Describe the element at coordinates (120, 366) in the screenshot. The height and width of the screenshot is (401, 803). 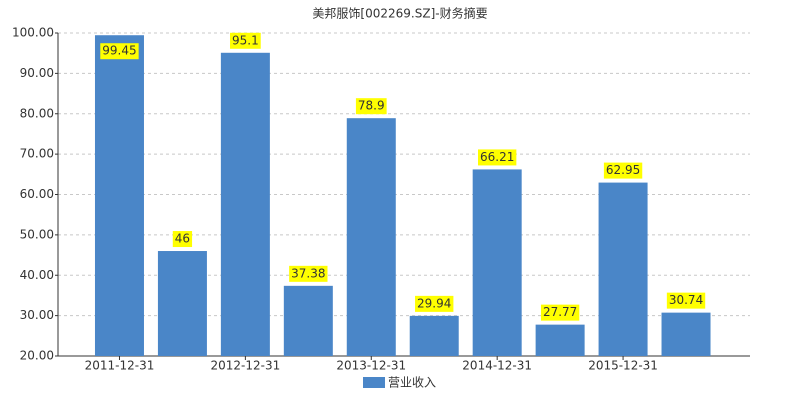
I see `x-tick-label: 2011-12-31` at that location.